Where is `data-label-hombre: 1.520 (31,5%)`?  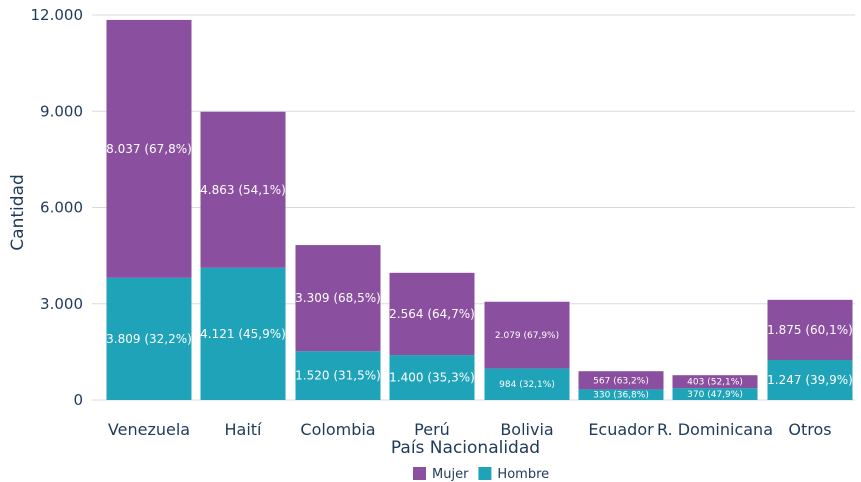 data-label-hombre: 1.520 (31,5%) is located at coordinates (338, 376).